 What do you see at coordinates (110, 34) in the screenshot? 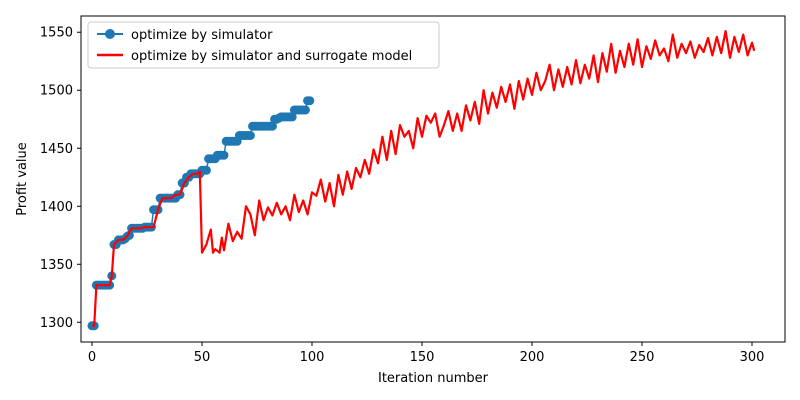
I see `legend-marker-simulator` at bounding box center [110, 34].